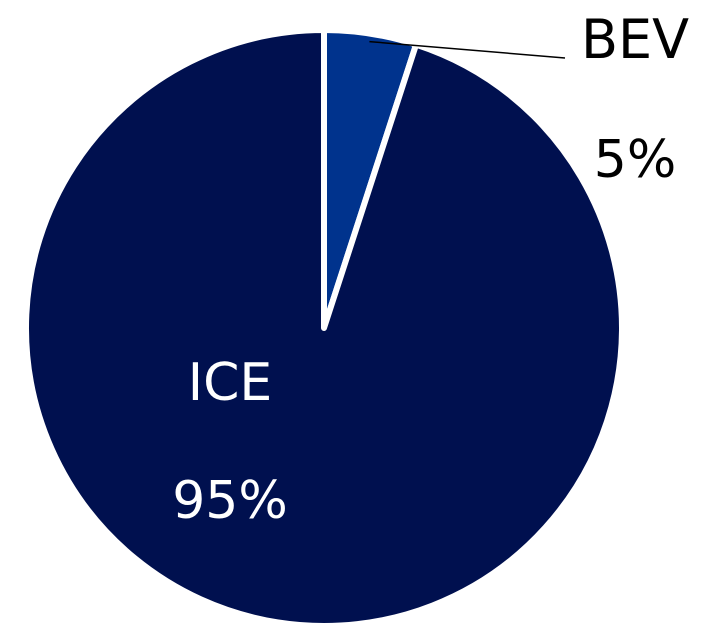  Describe the element at coordinates (467, 49) in the screenshot. I see `bev-leader-line` at that location.